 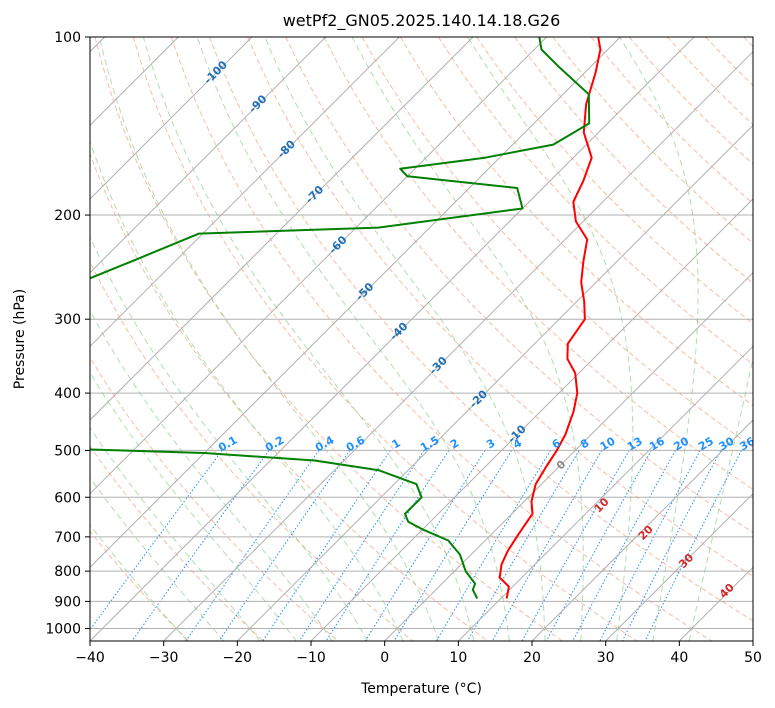 I want to click on x-tick-label: 10, so click(x=458, y=658).